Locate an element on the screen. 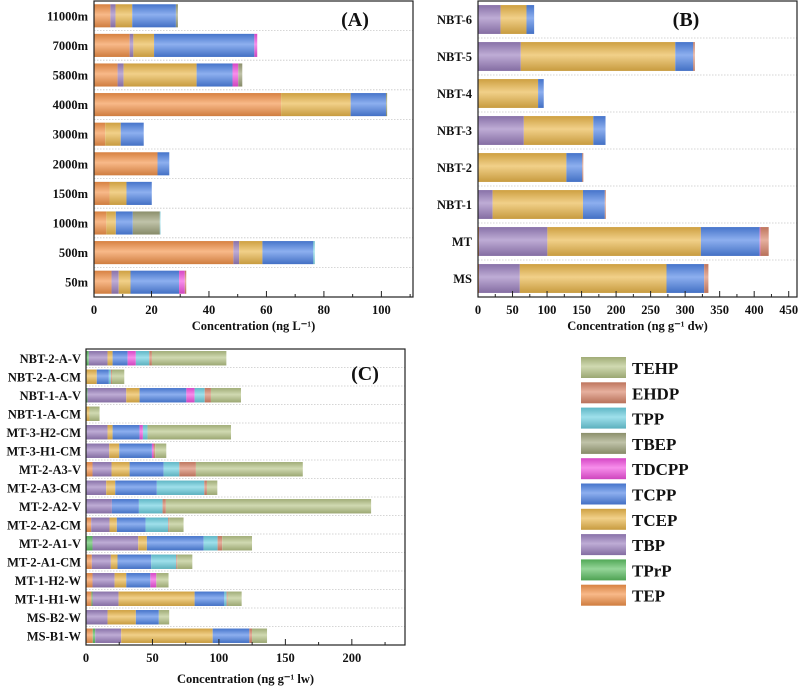  legend-label-tep: TEP is located at coordinates (648, 596).